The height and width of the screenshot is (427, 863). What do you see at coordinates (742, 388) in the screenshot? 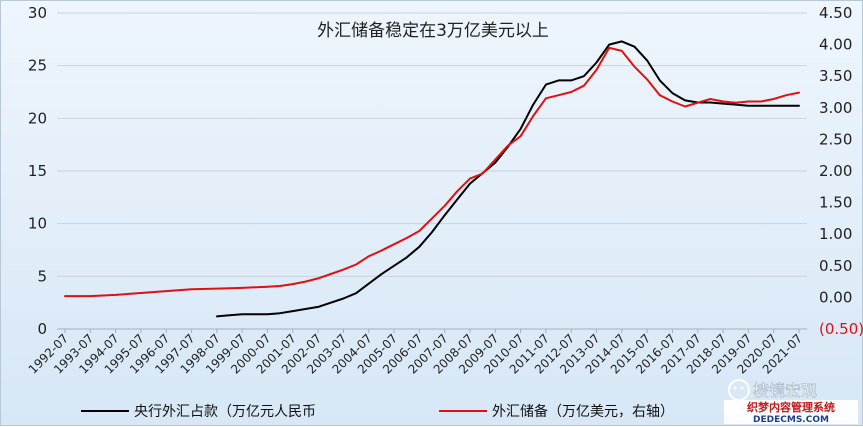
I see `wechat-icon-eye-right` at bounding box center [742, 388].